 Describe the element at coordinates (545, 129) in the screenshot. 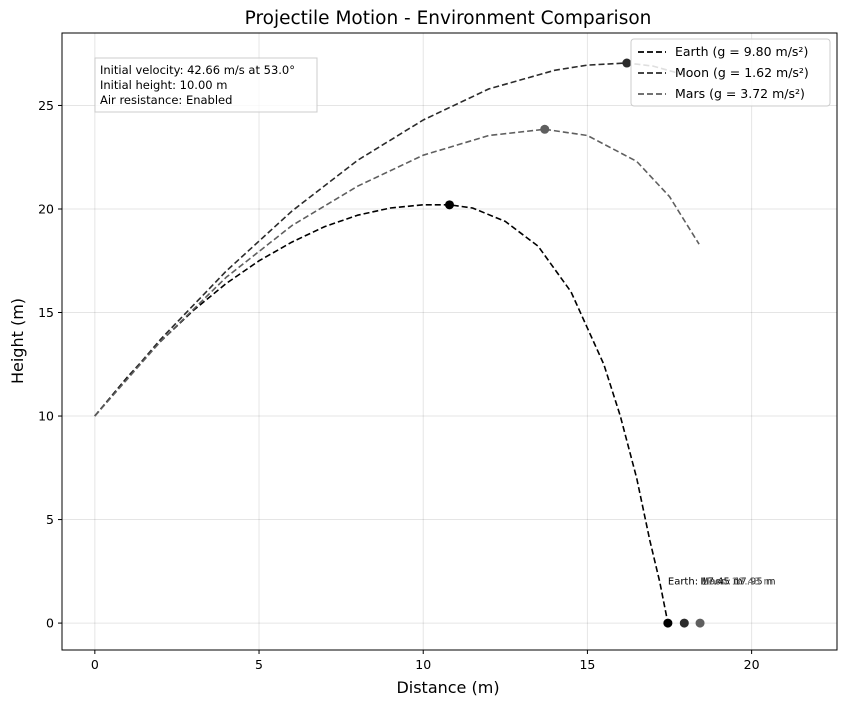

I see `apex-point-mars` at that location.